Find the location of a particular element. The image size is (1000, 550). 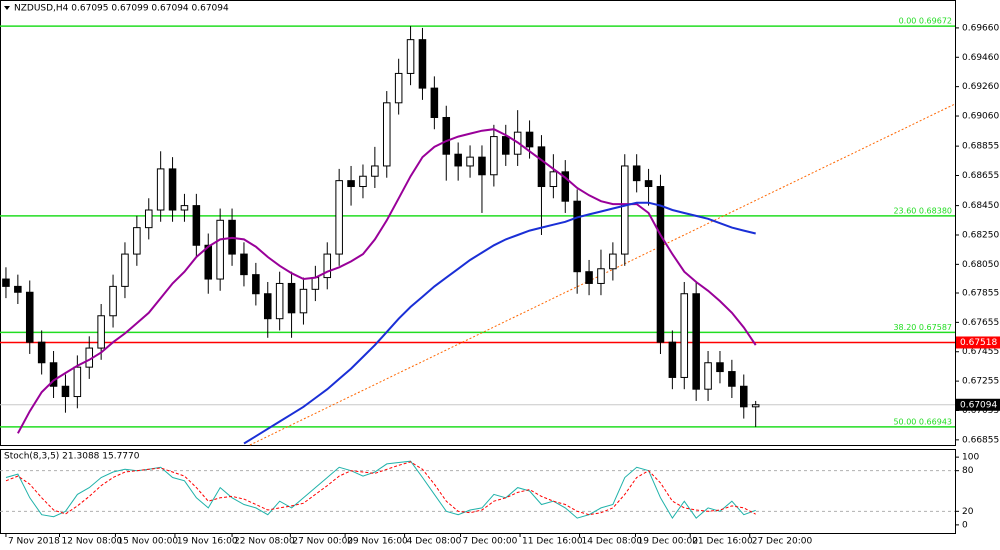

x-tick-label: 27 Dec 20:00 is located at coordinates (782, 542).